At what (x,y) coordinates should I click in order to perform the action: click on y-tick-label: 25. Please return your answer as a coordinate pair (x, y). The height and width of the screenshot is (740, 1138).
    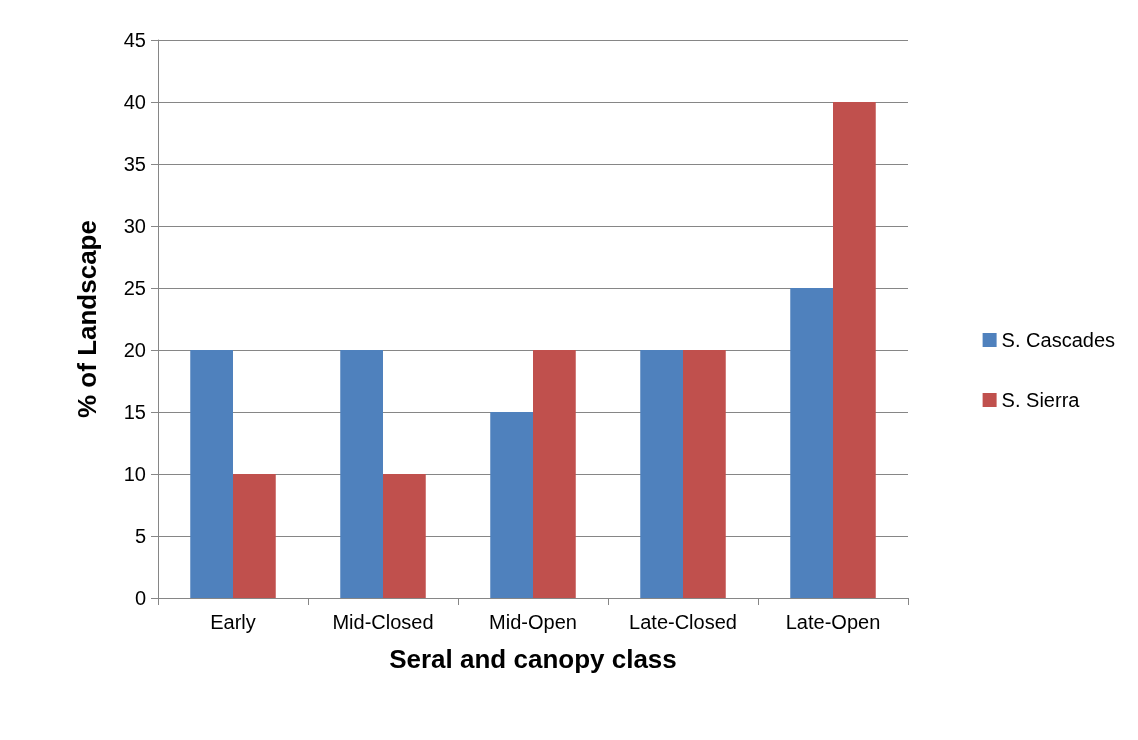
    Looking at the image, I should click on (134, 288).